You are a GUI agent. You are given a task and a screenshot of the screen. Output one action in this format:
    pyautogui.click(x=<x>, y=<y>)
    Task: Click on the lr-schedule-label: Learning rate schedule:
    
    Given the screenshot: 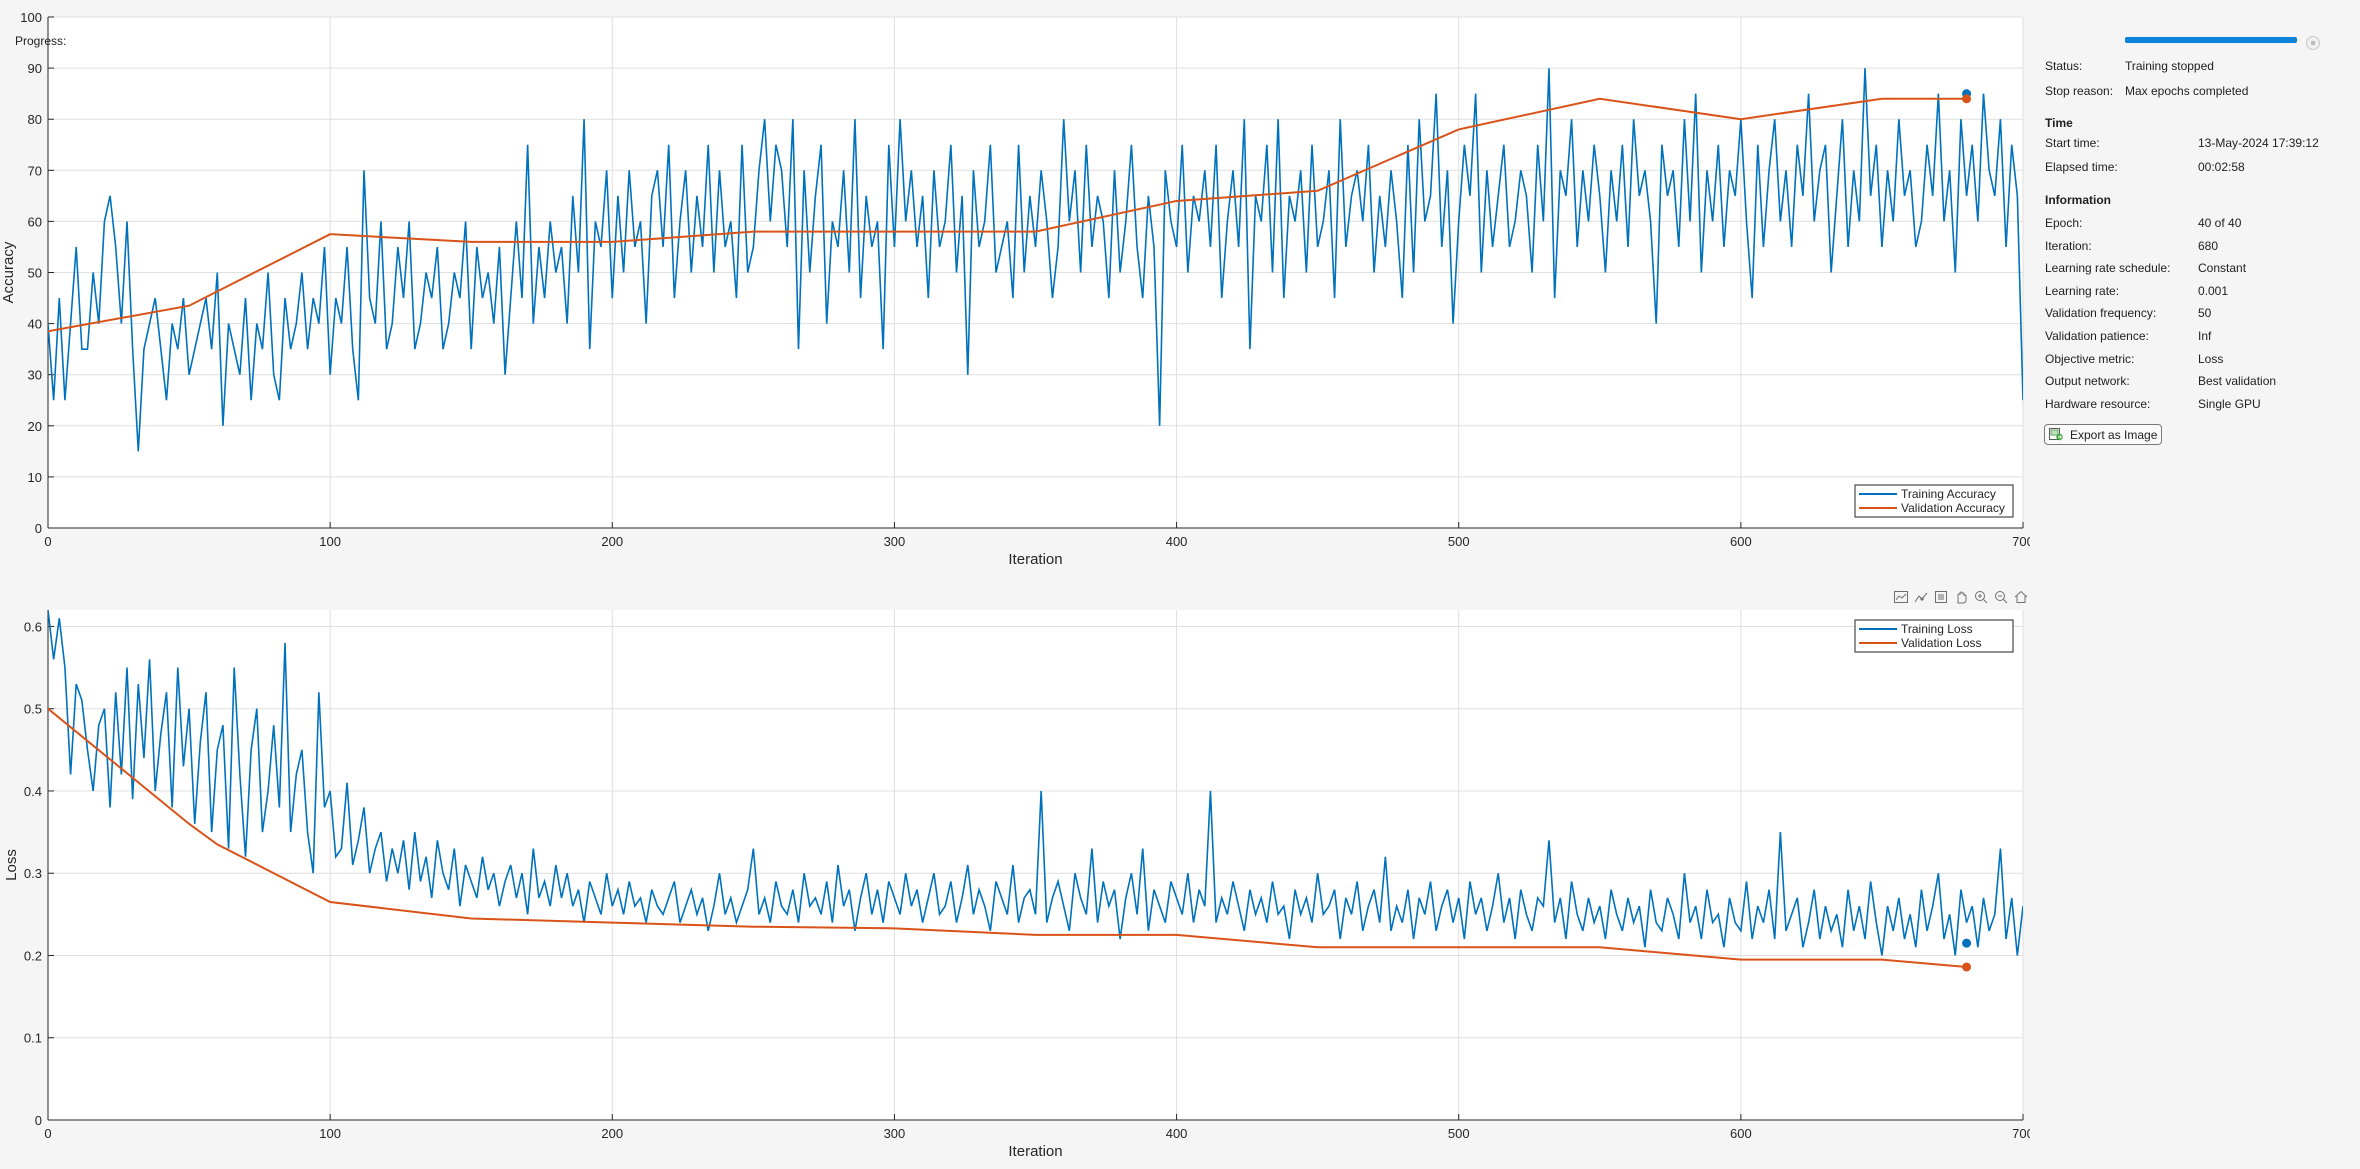 What is the action you would take?
    pyautogui.click(x=2108, y=268)
    